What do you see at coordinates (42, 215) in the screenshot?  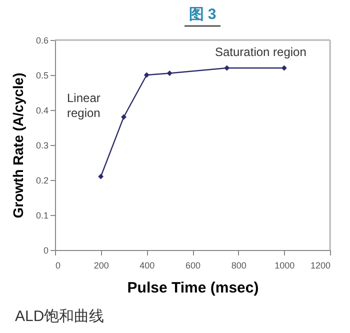 I see `y-tick-label: 0.1` at bounding box center [42, 215].